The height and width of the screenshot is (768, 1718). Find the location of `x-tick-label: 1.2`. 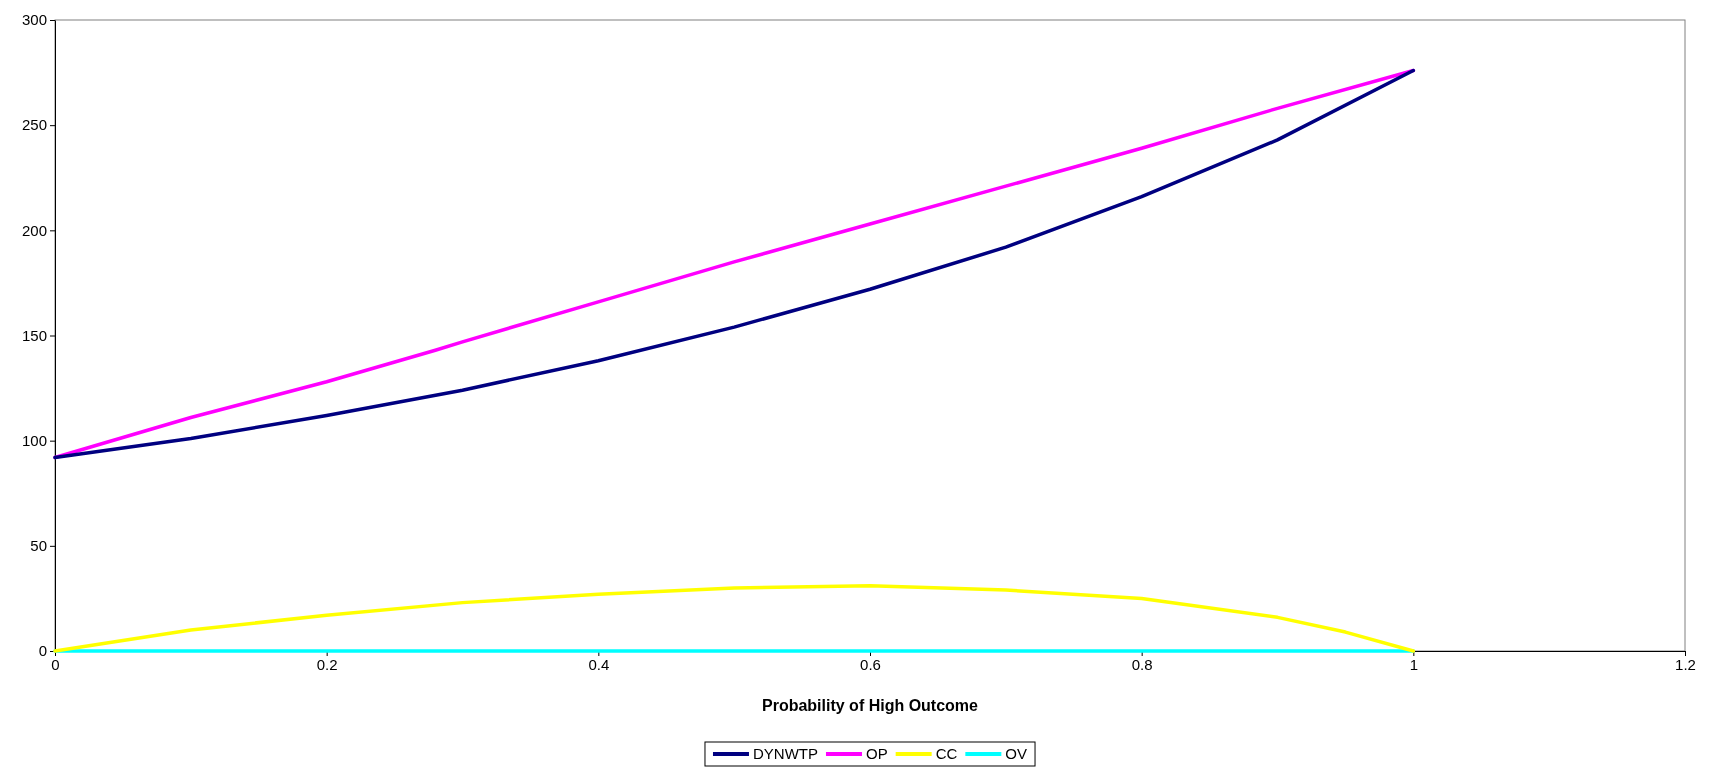

x-tick-label: 1.2 is located at coordinates (1685, 664).